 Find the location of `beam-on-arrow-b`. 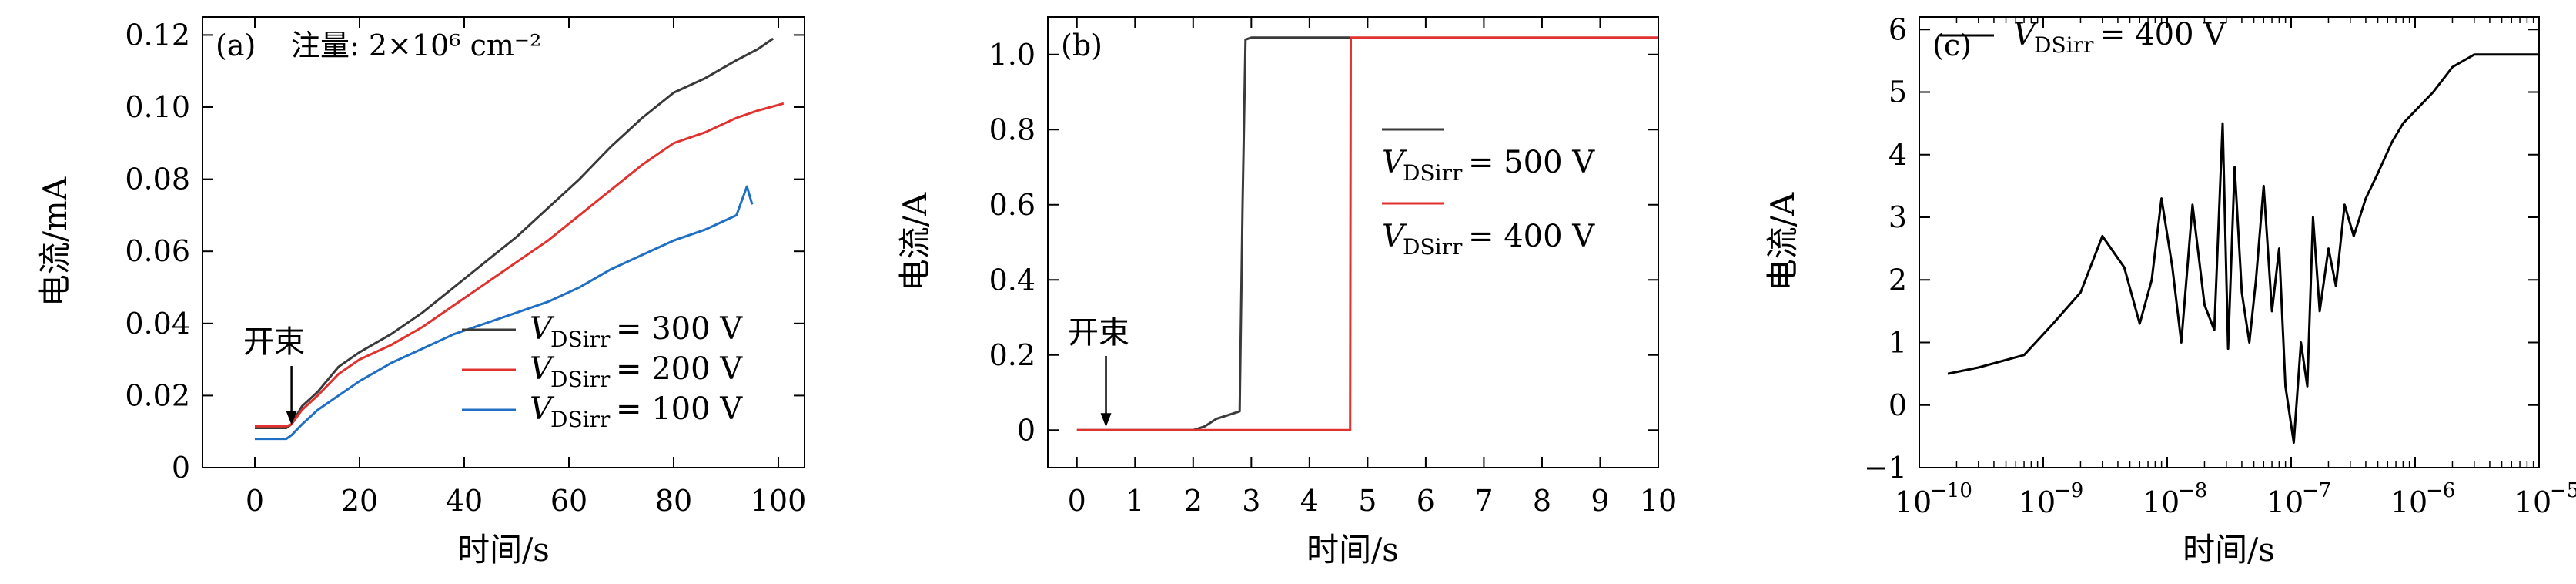

beam-on-arrow-b is located at coordinates (1106, 392).